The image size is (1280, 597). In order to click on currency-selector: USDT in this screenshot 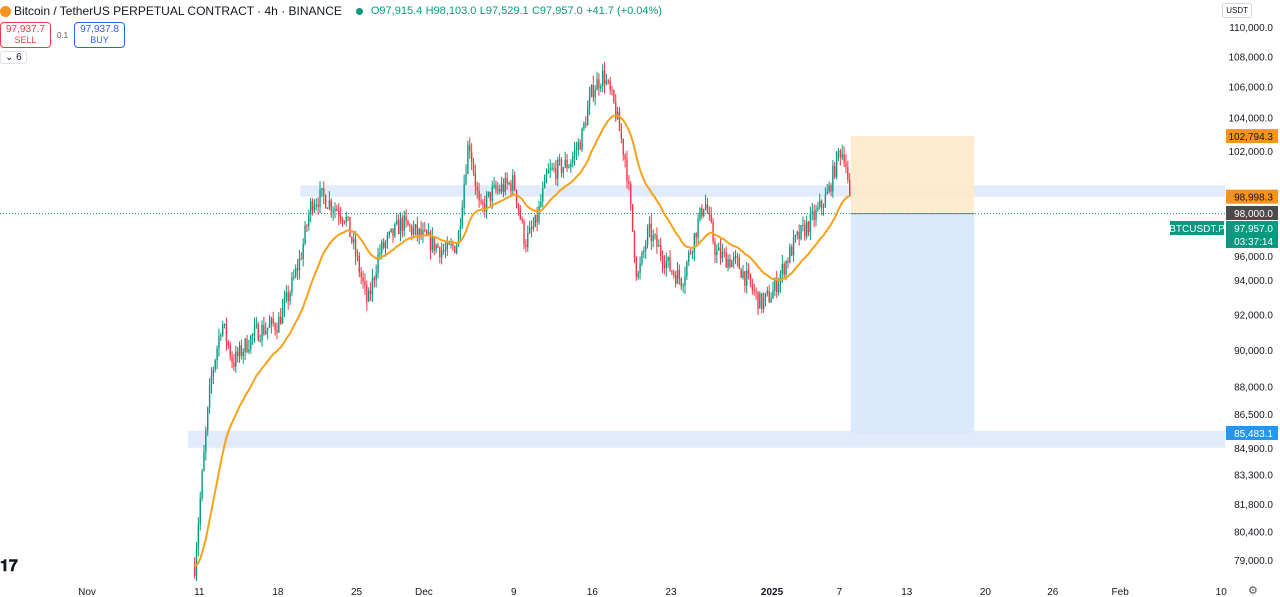, I will do `click(1237, 10)`.